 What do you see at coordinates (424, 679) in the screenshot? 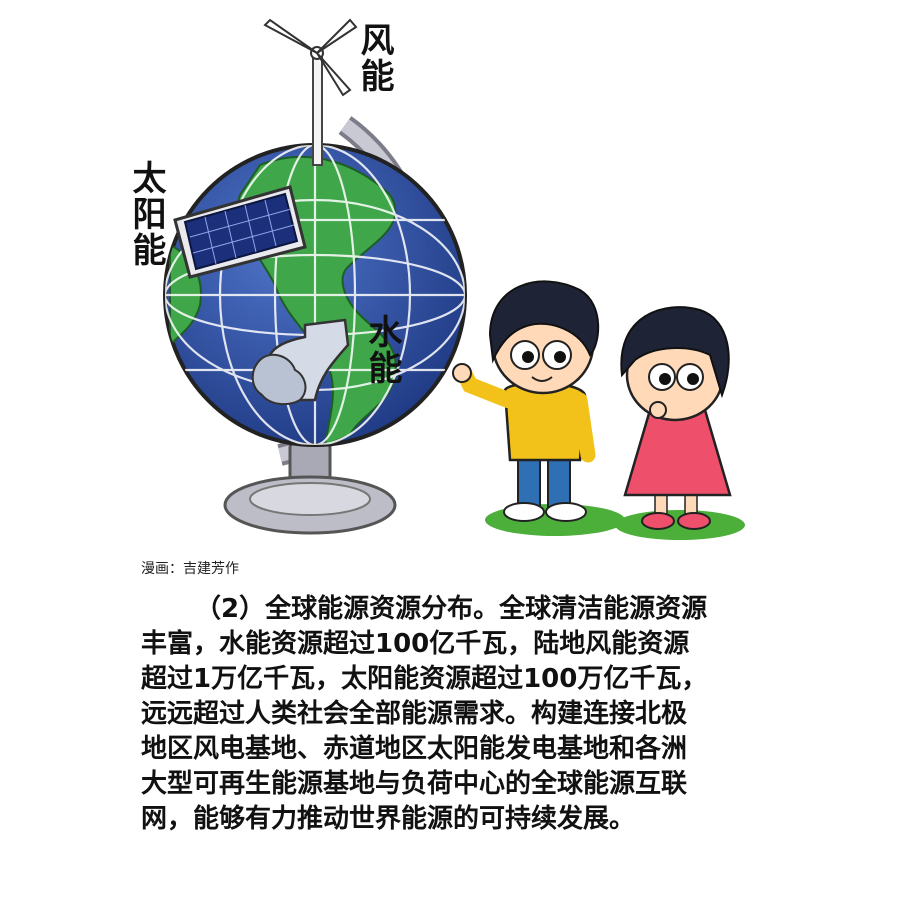
I see `paragraph-line: 超过1万亿千瓦，太阳能资源超过100万亿千瓦，` at bounding box center [424, 679].